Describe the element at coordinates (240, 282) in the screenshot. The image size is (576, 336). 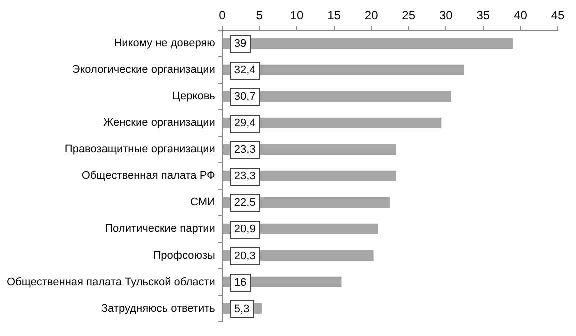
I see `data-label: 16` at that location.